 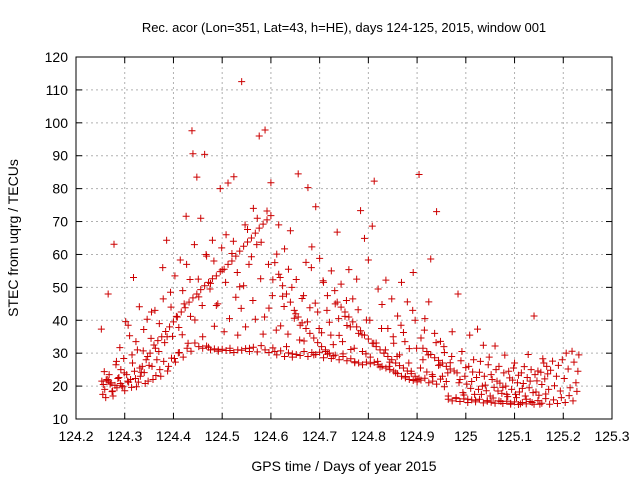 What do you see at coordinates (57, 238) in the screenshot?
I see `y-tick-labels: 10 20 30 40 50 60 70 80 90 100 110 120` at bounding box center [57, 238].